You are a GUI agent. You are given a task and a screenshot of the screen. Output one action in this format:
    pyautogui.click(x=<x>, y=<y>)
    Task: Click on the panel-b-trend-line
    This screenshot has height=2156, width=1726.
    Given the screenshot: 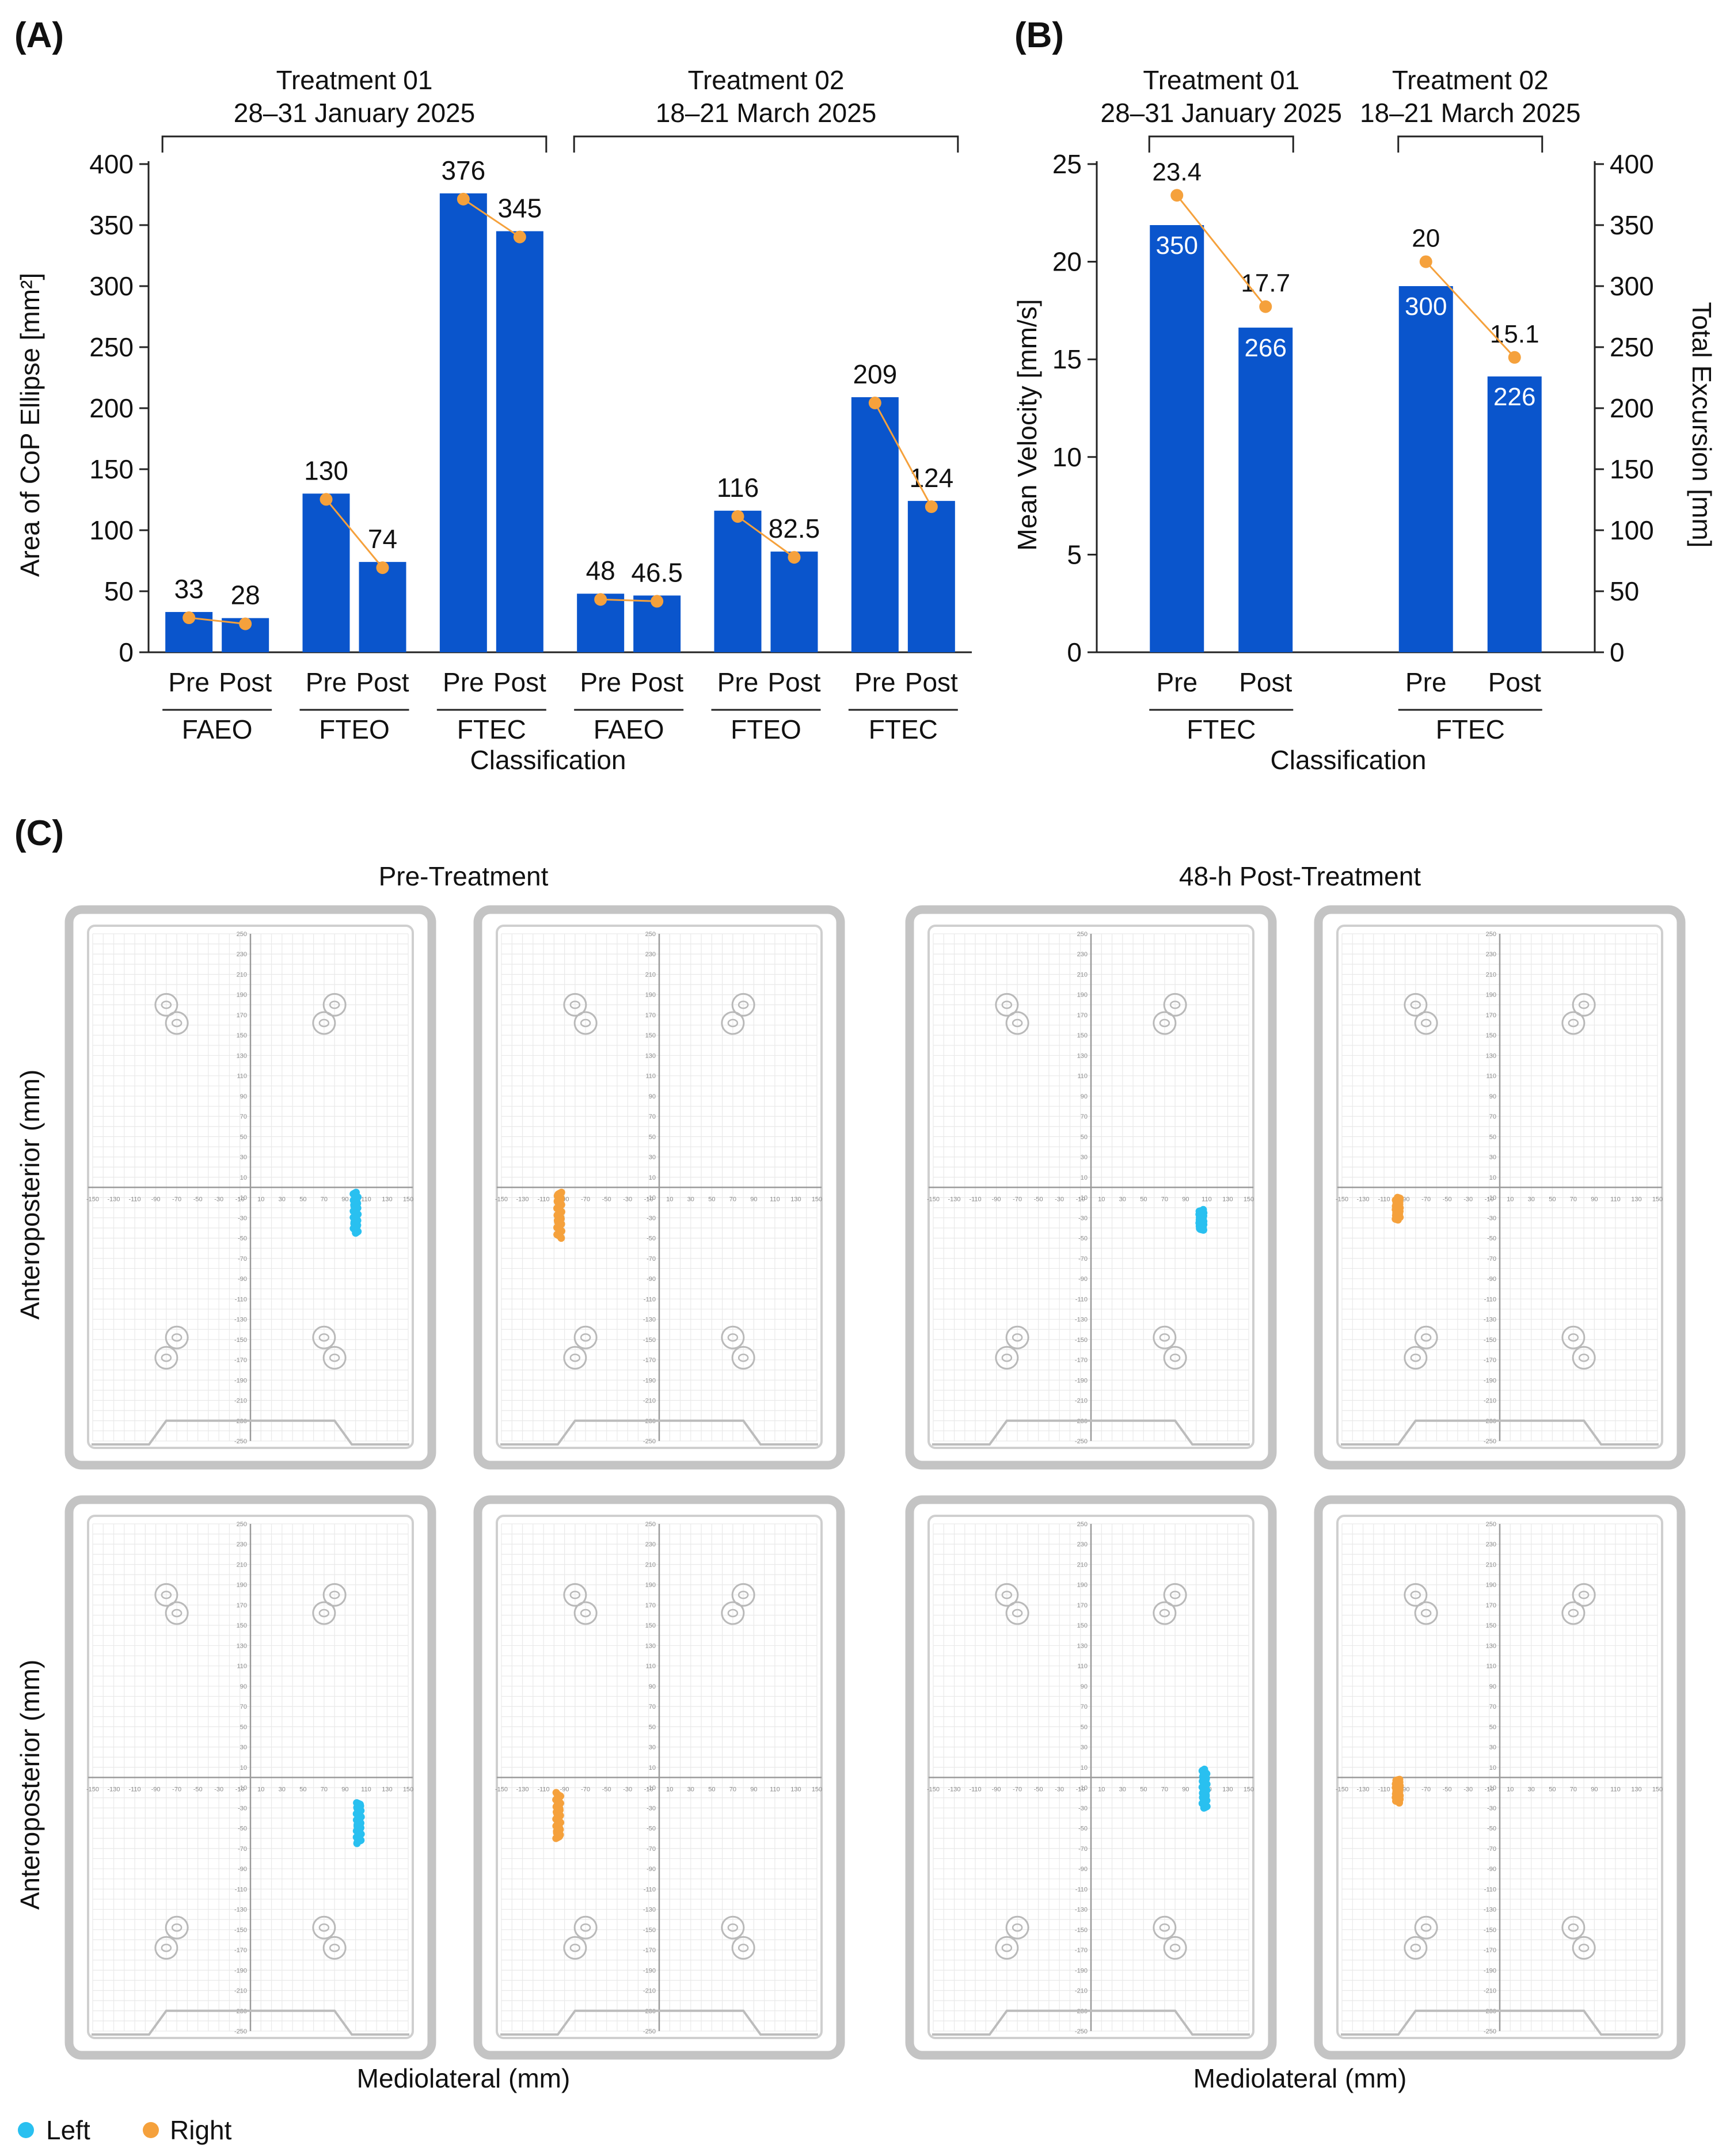 What is the action you would take?
    pyautogui.click(x=1470, y=310)
    